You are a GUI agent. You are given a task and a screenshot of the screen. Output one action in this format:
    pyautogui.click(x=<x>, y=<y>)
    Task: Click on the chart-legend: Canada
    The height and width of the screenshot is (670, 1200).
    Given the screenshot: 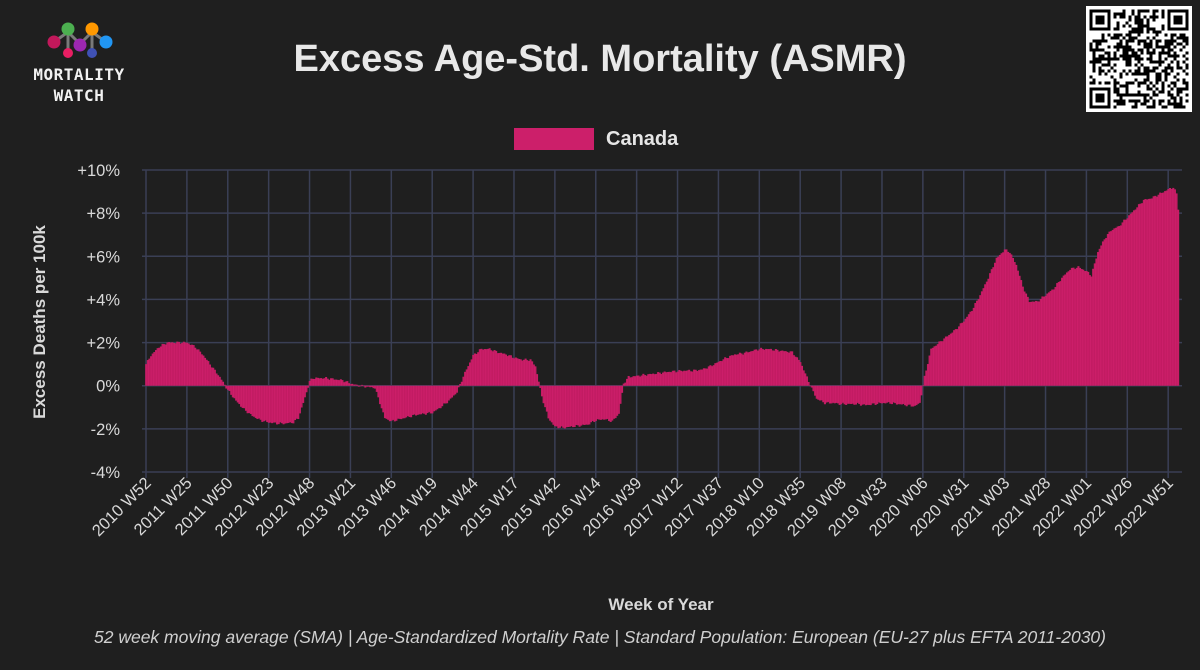 What is the action you would take?
    pyautogui.click(x=596, y=139)
    